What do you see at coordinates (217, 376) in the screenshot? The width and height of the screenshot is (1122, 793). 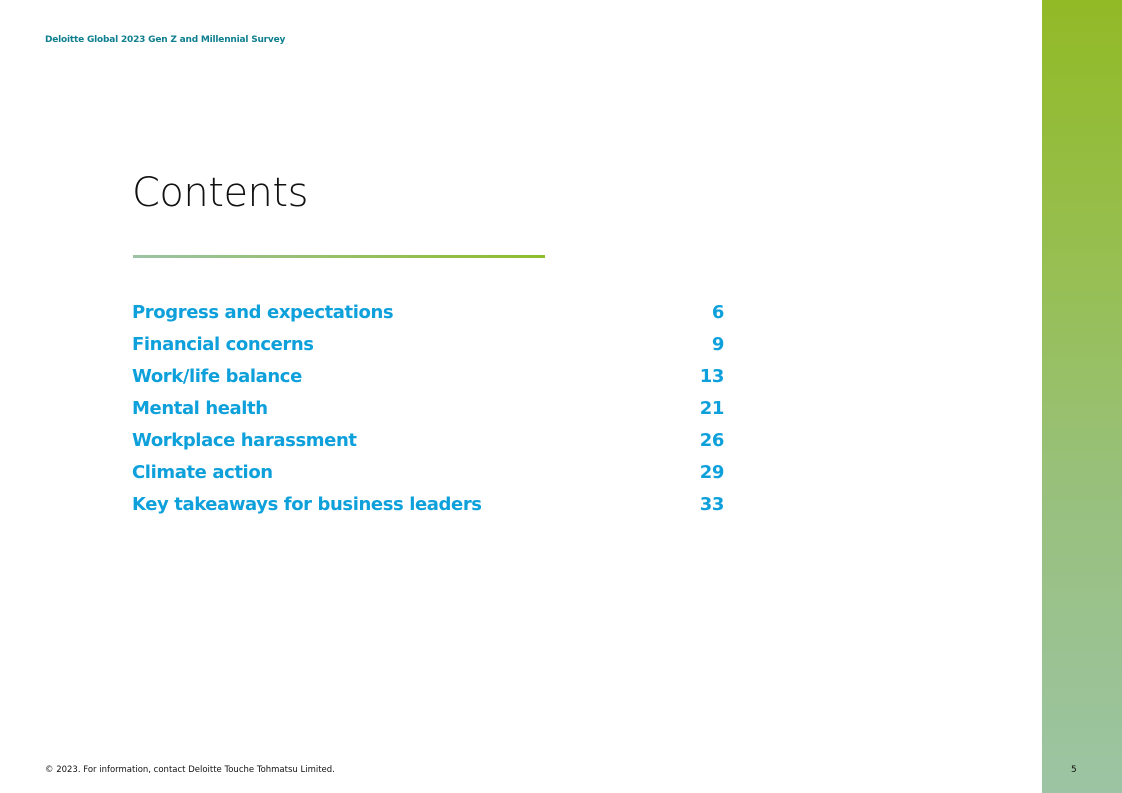 I see `toc-label: Work/life balance` at bounding box center [217, 376].